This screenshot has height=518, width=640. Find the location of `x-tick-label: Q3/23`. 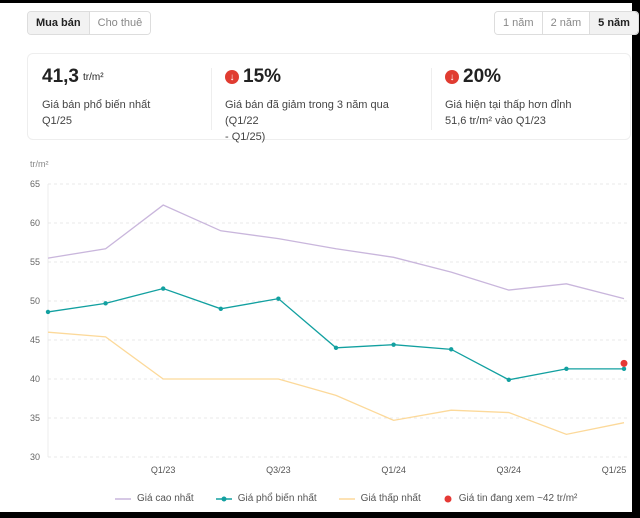

x-tick-label: Q3/23 is located at coordinates (278, 470).